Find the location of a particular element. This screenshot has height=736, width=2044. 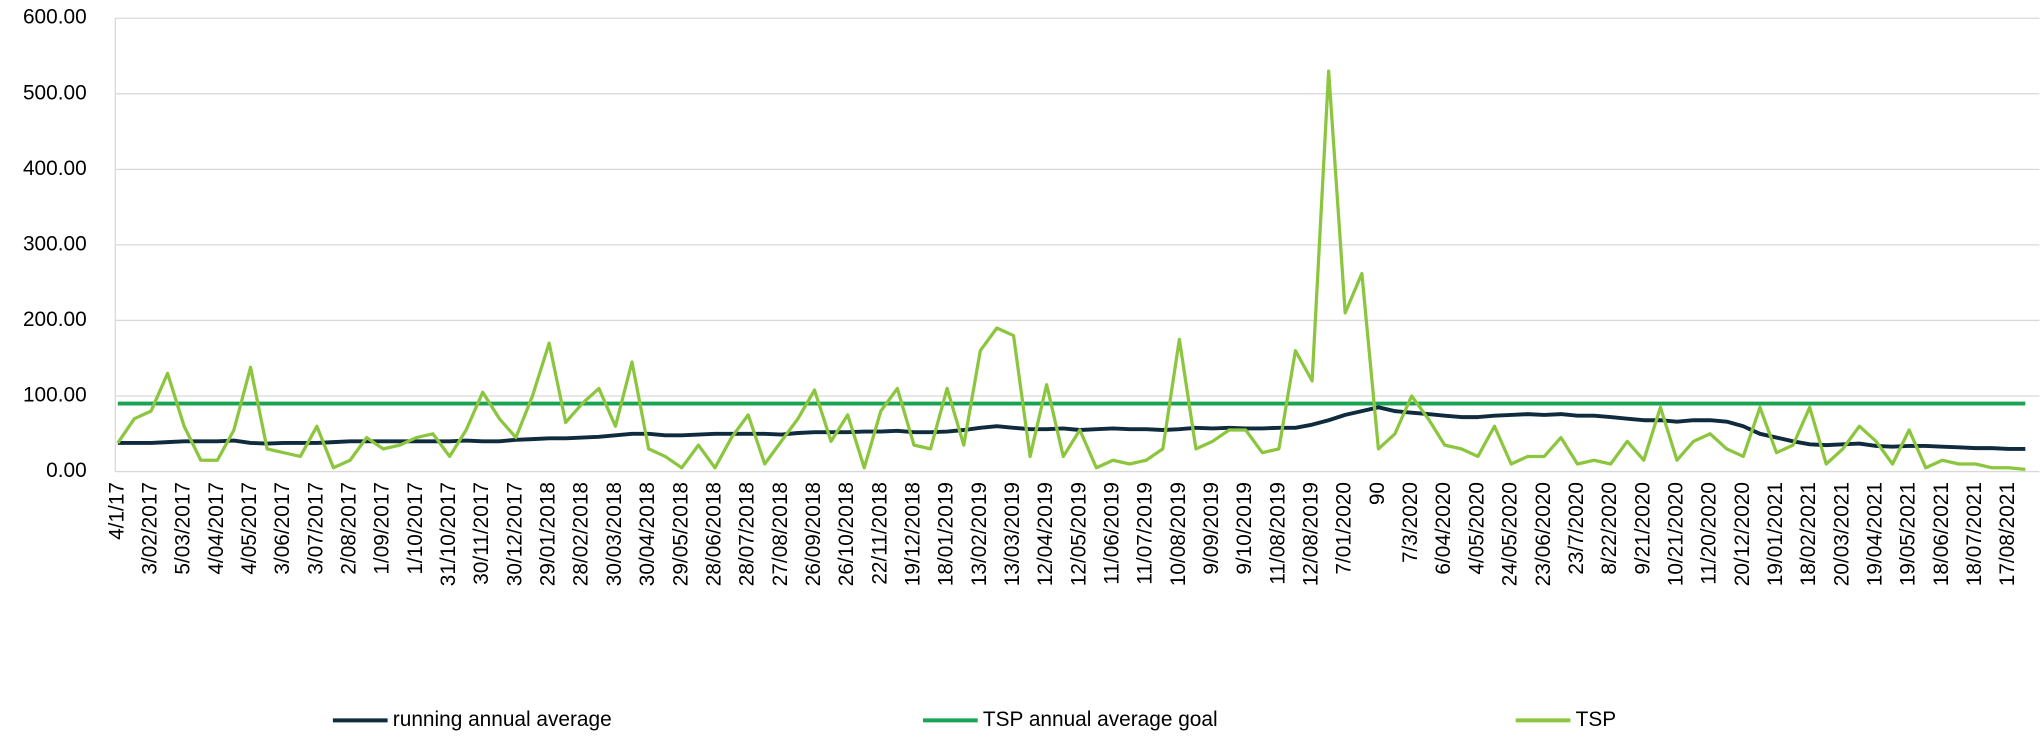

x-tick-label: 5/03/2017 is located at coordinates (183, 528).